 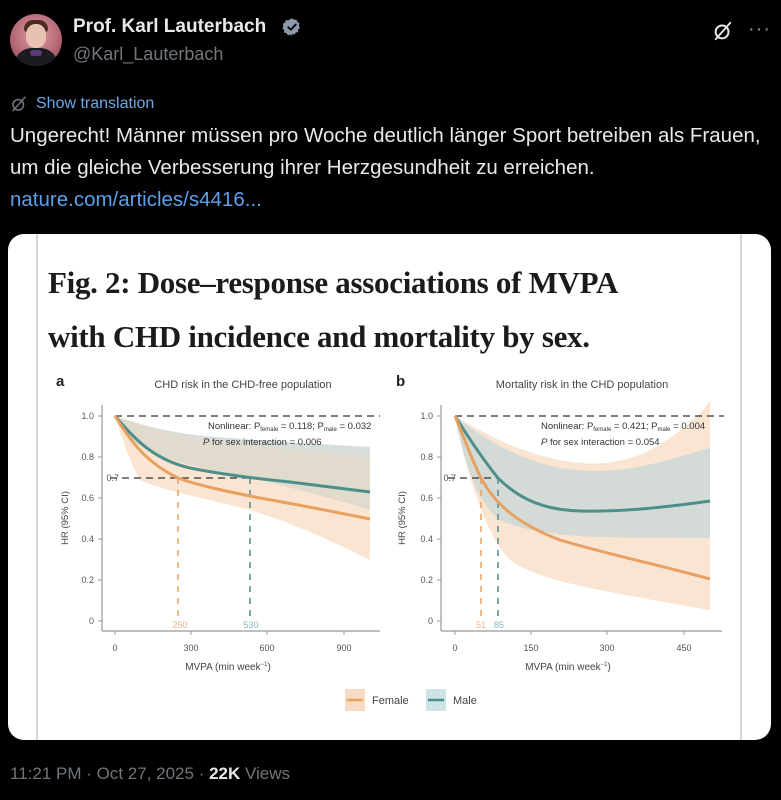 I want to click on tweet-meta: 11:21 PM · Oct 27, 2025 · 22K Views, so click(x=150, y=774).